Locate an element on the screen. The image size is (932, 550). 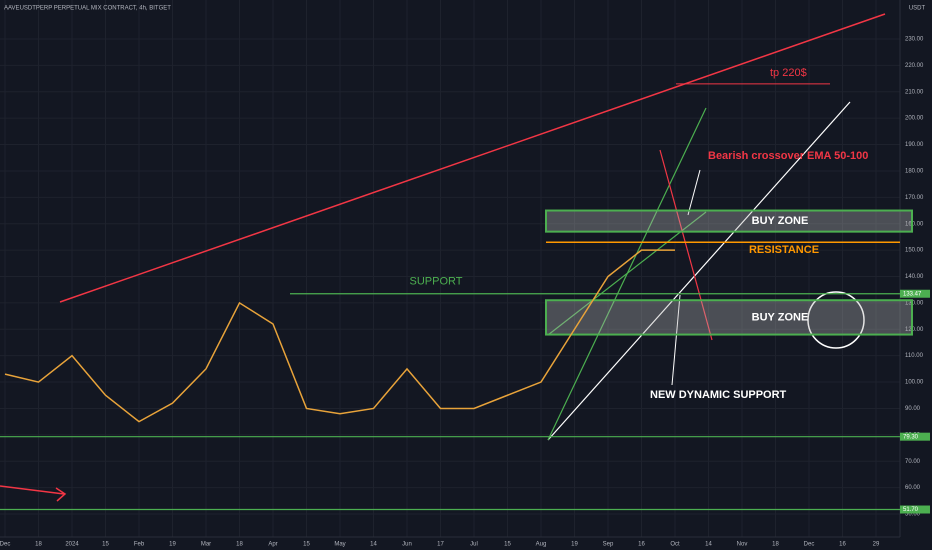
price-tag-label: 51.70 is located at coordinates (911, 510).